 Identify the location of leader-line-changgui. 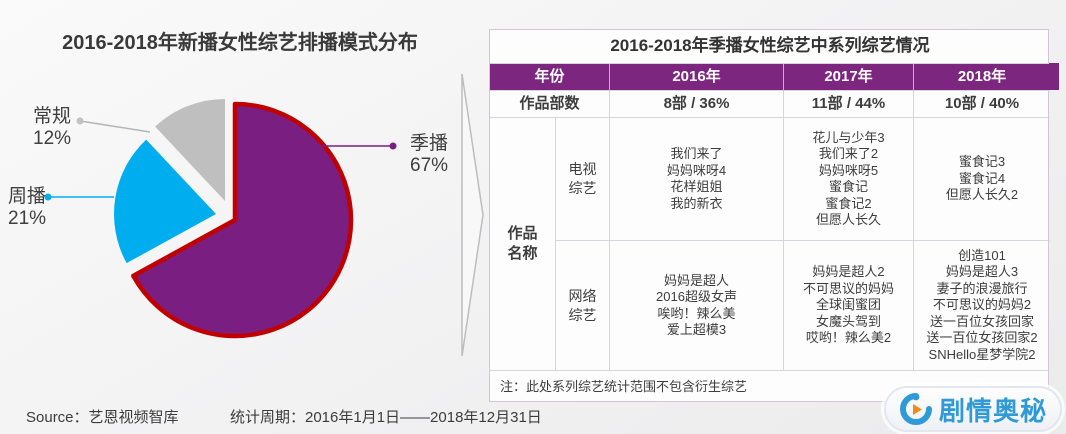
(115, 126).